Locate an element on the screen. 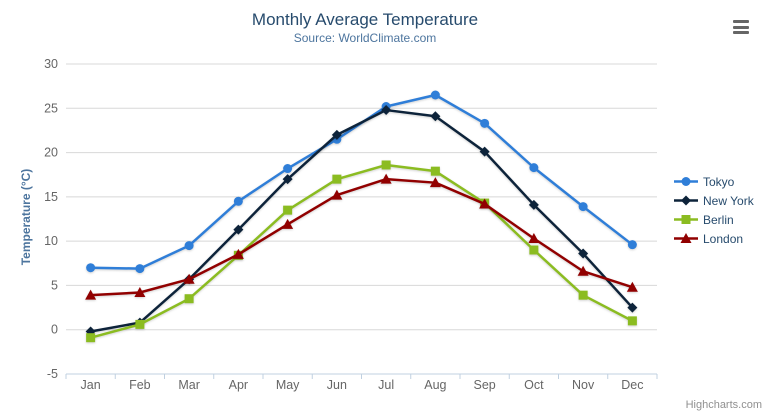 The height and width of the screenshot is (416, 769). legend-item-berlin: Berlin is located at coordinates (714, 219).